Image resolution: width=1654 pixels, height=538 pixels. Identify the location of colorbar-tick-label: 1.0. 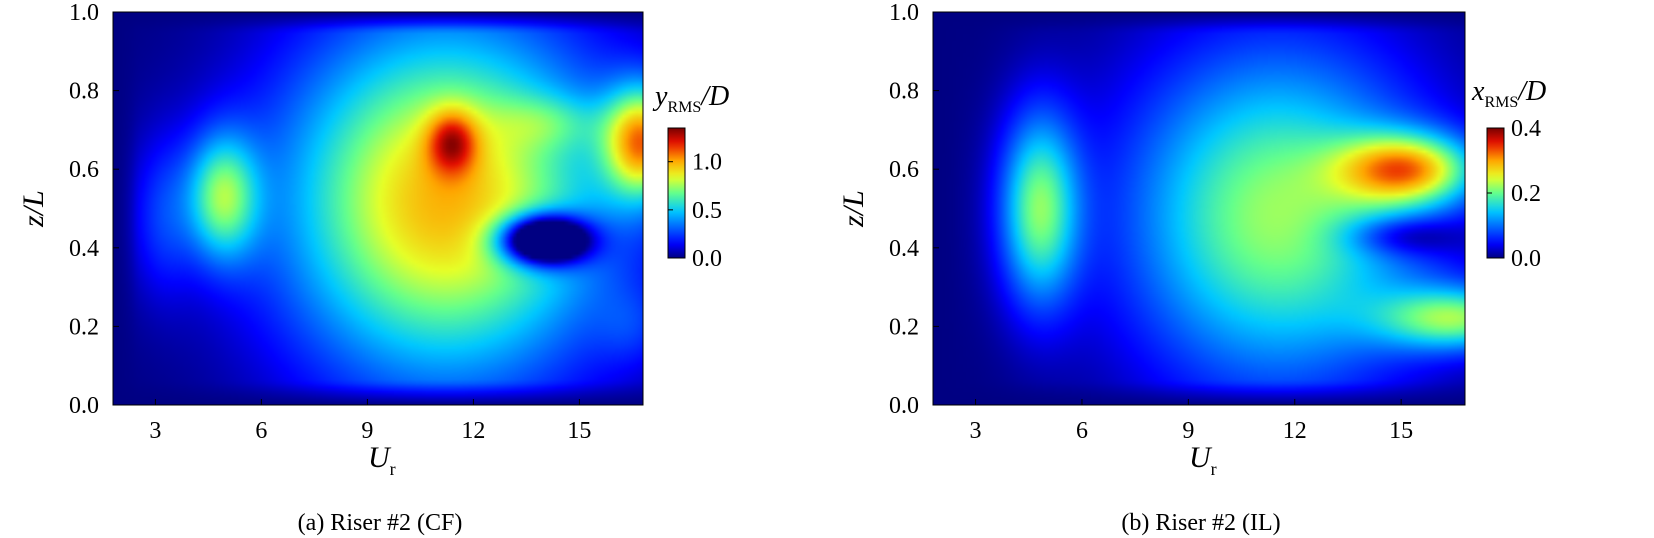
(707, 163).